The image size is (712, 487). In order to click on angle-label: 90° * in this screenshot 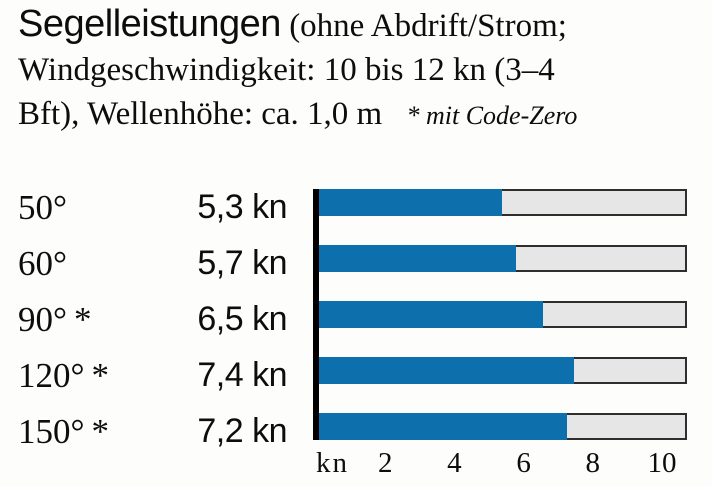, I will do `click(55, 319)`.